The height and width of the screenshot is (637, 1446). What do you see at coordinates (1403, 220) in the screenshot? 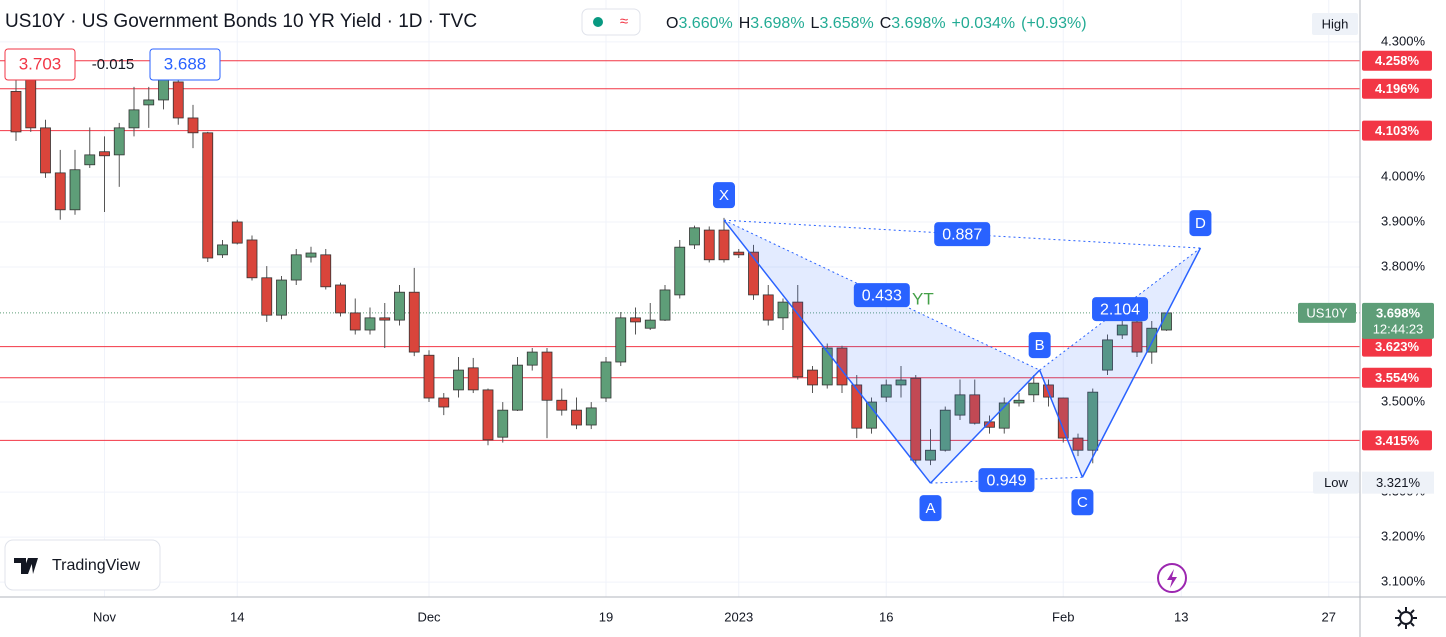
I see `y-tick-label: 3.900%` at bounding box center [1403, 220].